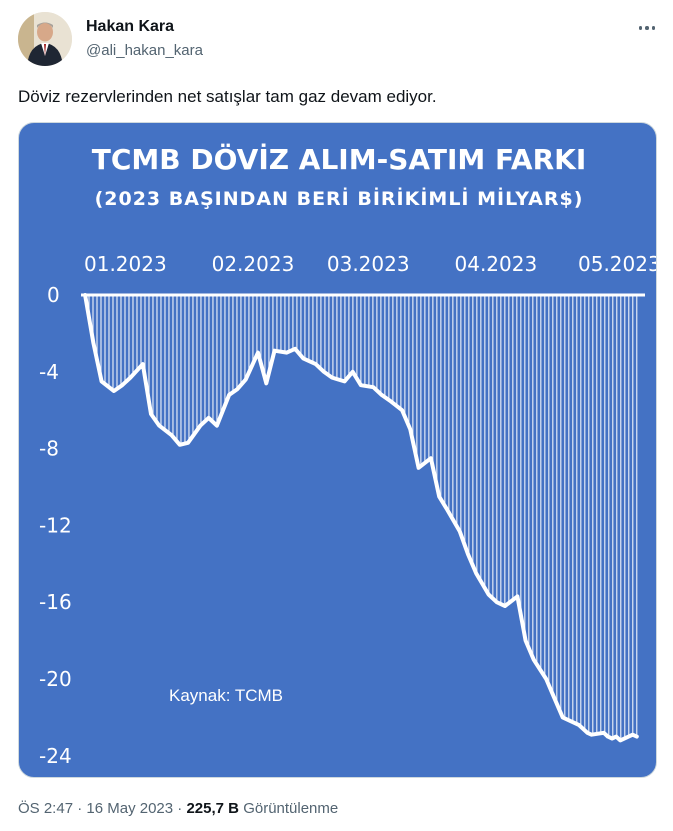  Describe the element at coordinates (46, 808) in the screenshot. I see `tweet-time: ÖS 2:47` at that location.